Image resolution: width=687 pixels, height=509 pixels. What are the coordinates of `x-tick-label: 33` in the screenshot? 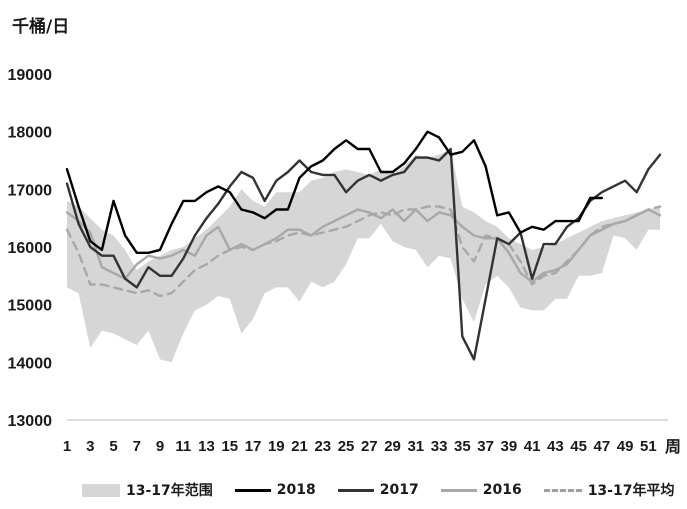 It's located at (439, 446).